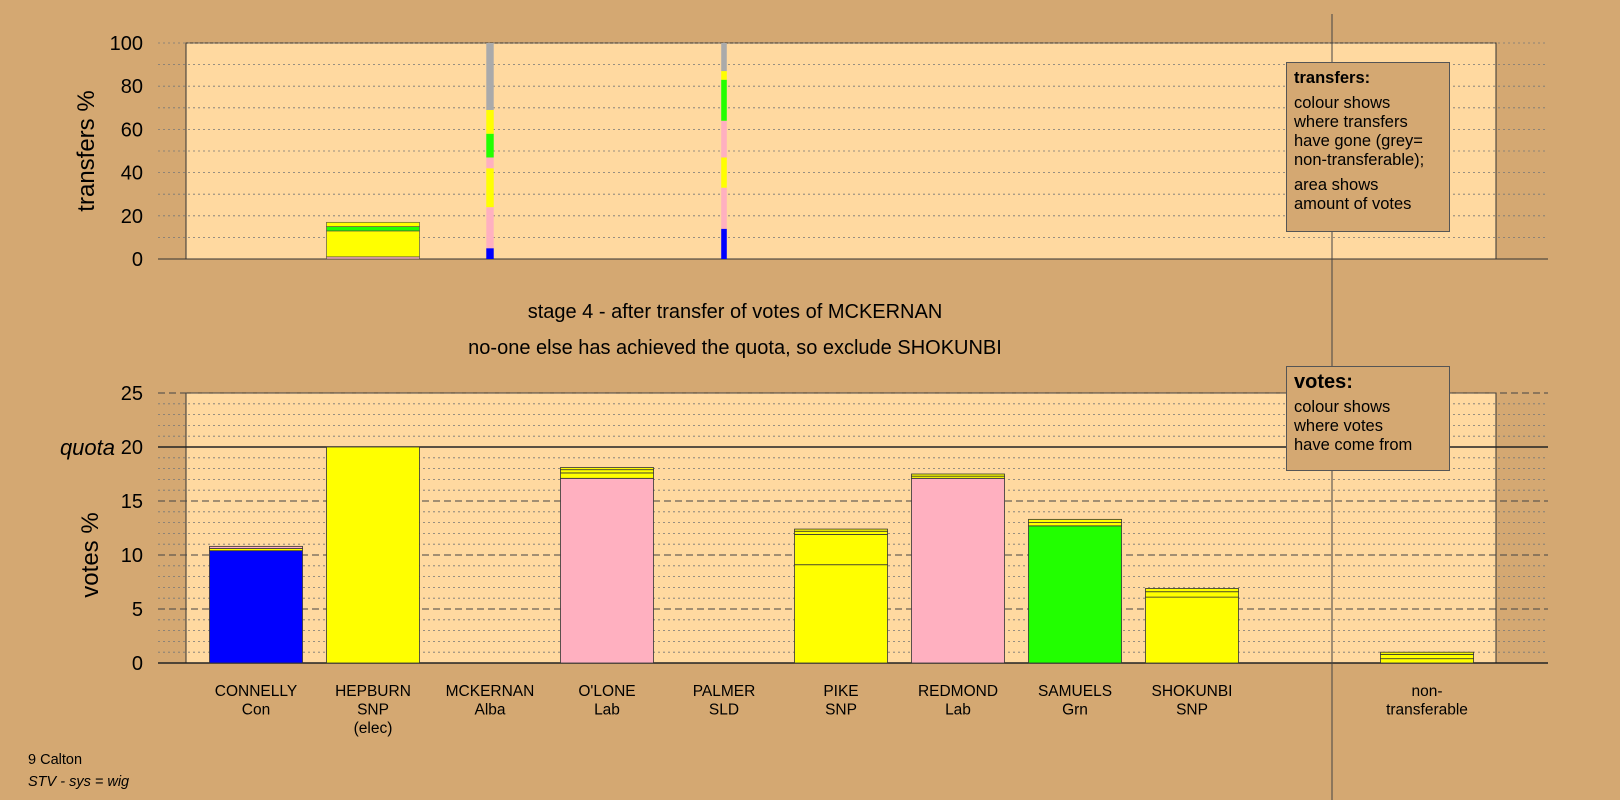  What do you see at coordinates (132, 394) in the screenshot?
I see `votes-tick-label: 25` at bounding box center [132, 394].